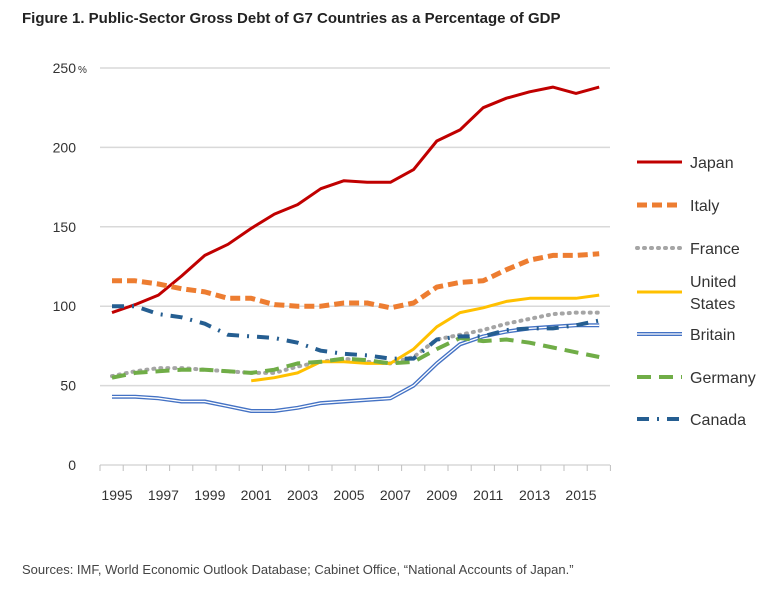 This screenshot has height=604, width=782. I want to click on series-line-france, so click(356, 344).